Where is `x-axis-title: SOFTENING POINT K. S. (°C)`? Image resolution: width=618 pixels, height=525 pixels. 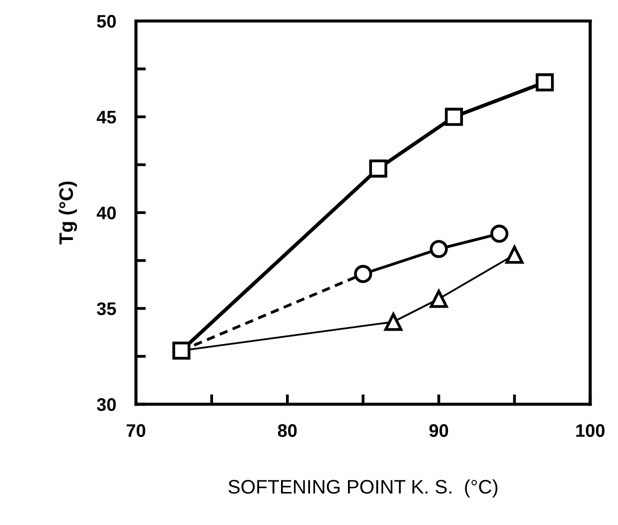 x-axis-title: SOFTENING POINT K. S. (°C) is located at coordinates (363, 488).